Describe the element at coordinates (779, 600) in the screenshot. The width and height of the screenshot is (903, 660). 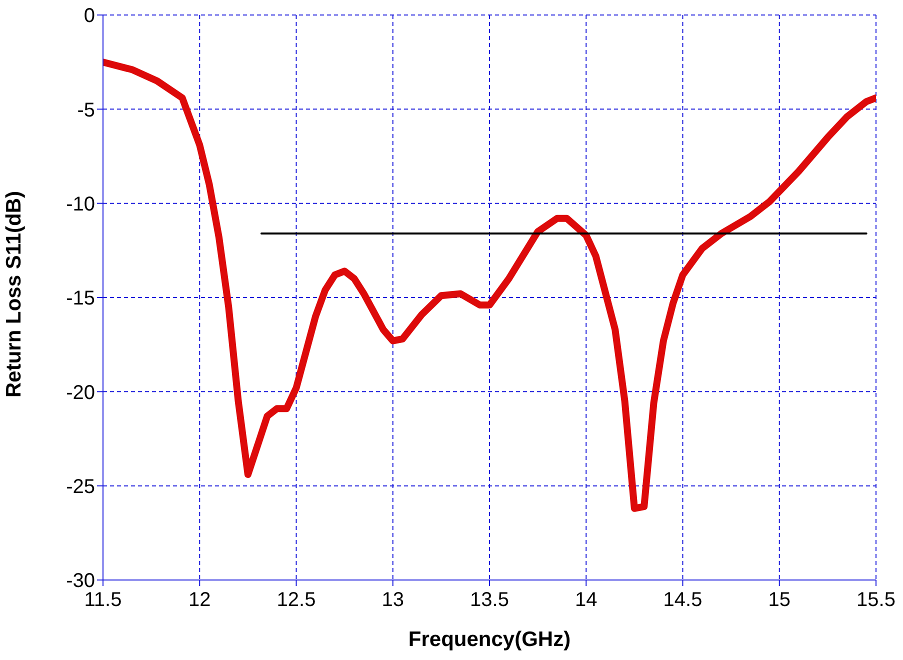
I see `x-tick-label: 15` at that location.